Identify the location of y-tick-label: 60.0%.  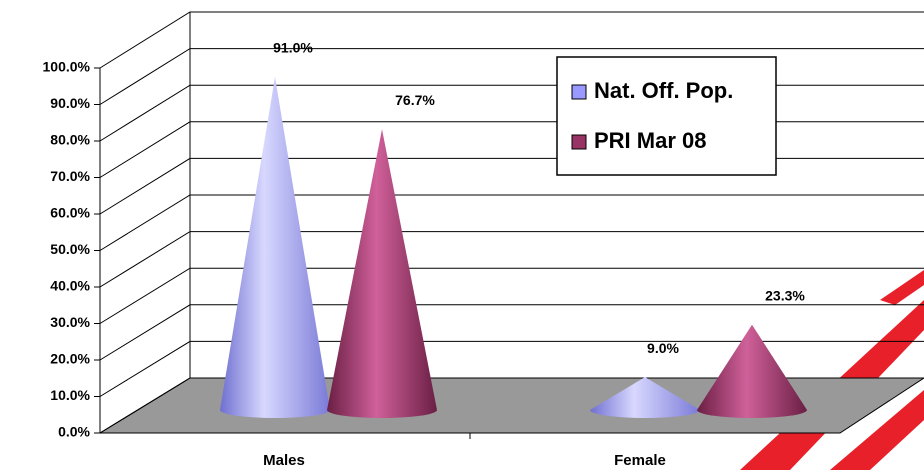
(70, 213).